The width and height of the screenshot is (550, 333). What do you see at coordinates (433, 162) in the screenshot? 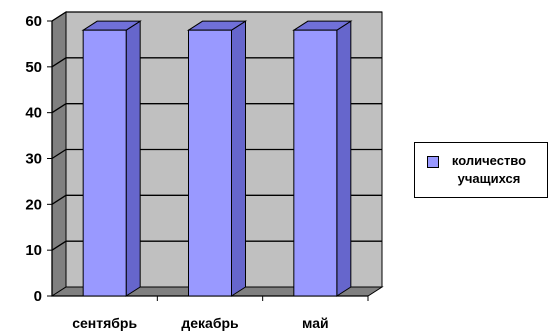
I see `legend-swatch` at bounding box center [433, 162].